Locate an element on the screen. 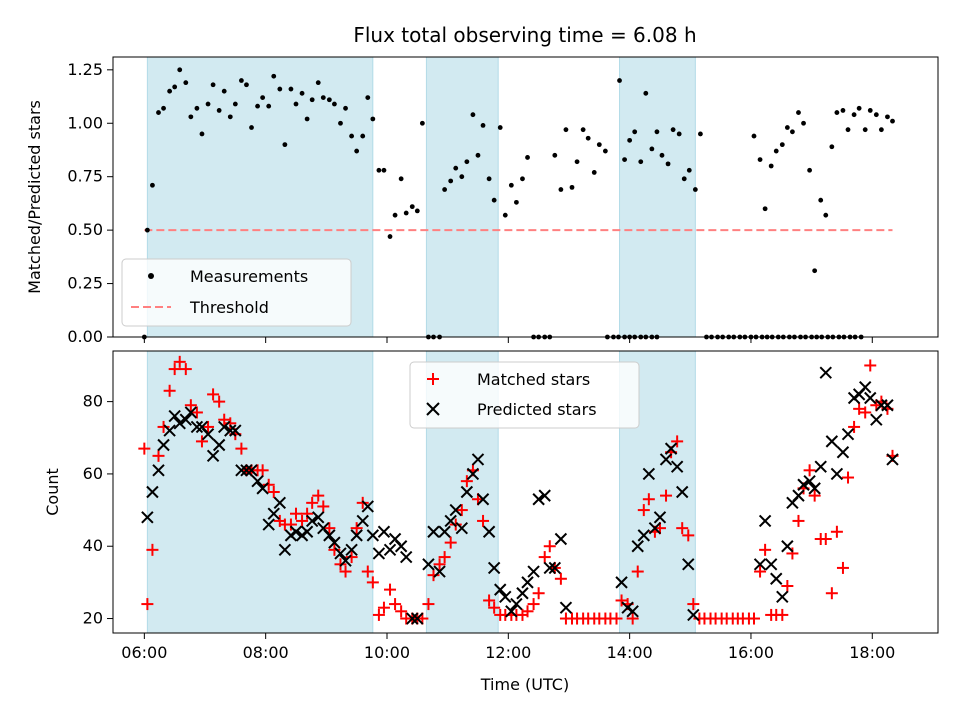 Image resolution: width=960 pixels, height=720 pixels. y-tick-label: 0.50 is located at coordinates (85, 229).